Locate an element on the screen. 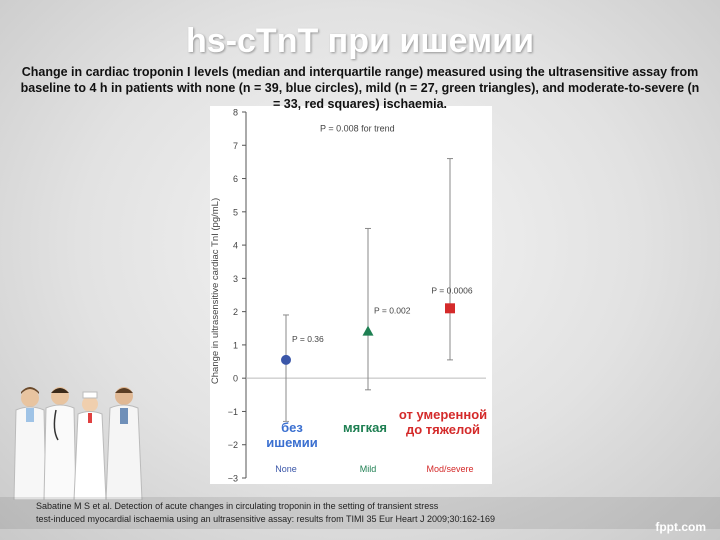 This screenshot has height=540, width=720. ru-label-none-line2: ишемии is located at coordinates (292, 442).